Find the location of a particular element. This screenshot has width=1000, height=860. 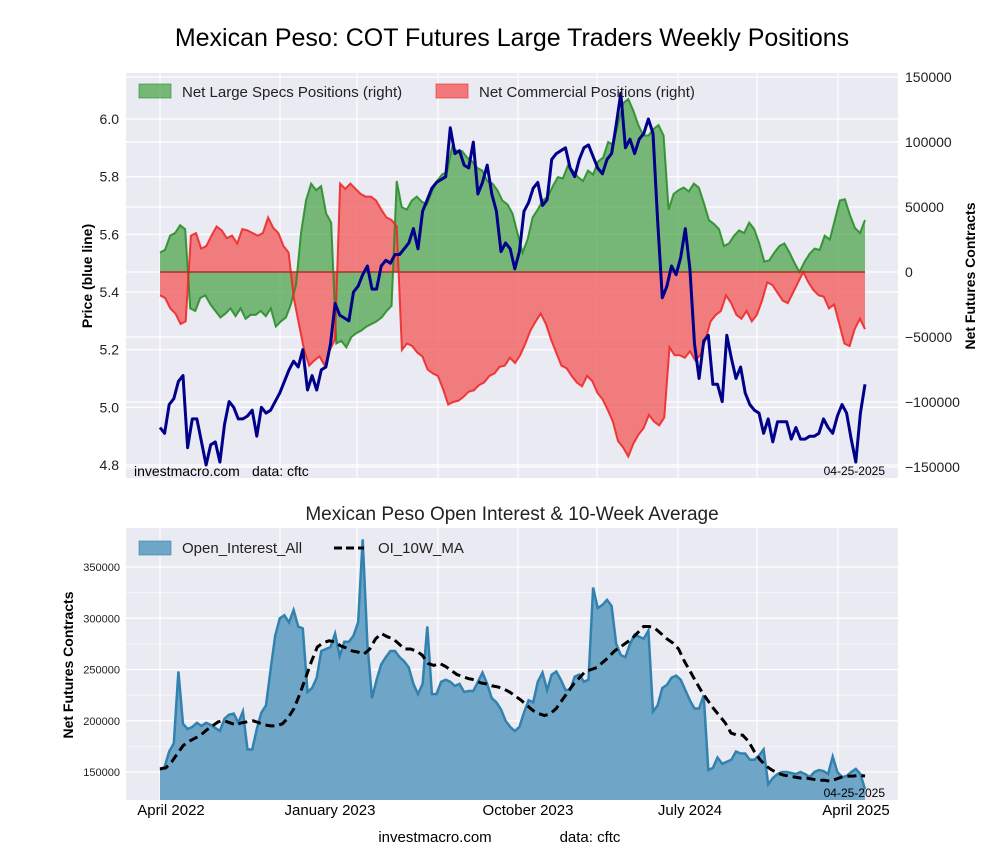

legend-label-comm: Net Commercial Positions (right) is located at coordinates (587, 92).